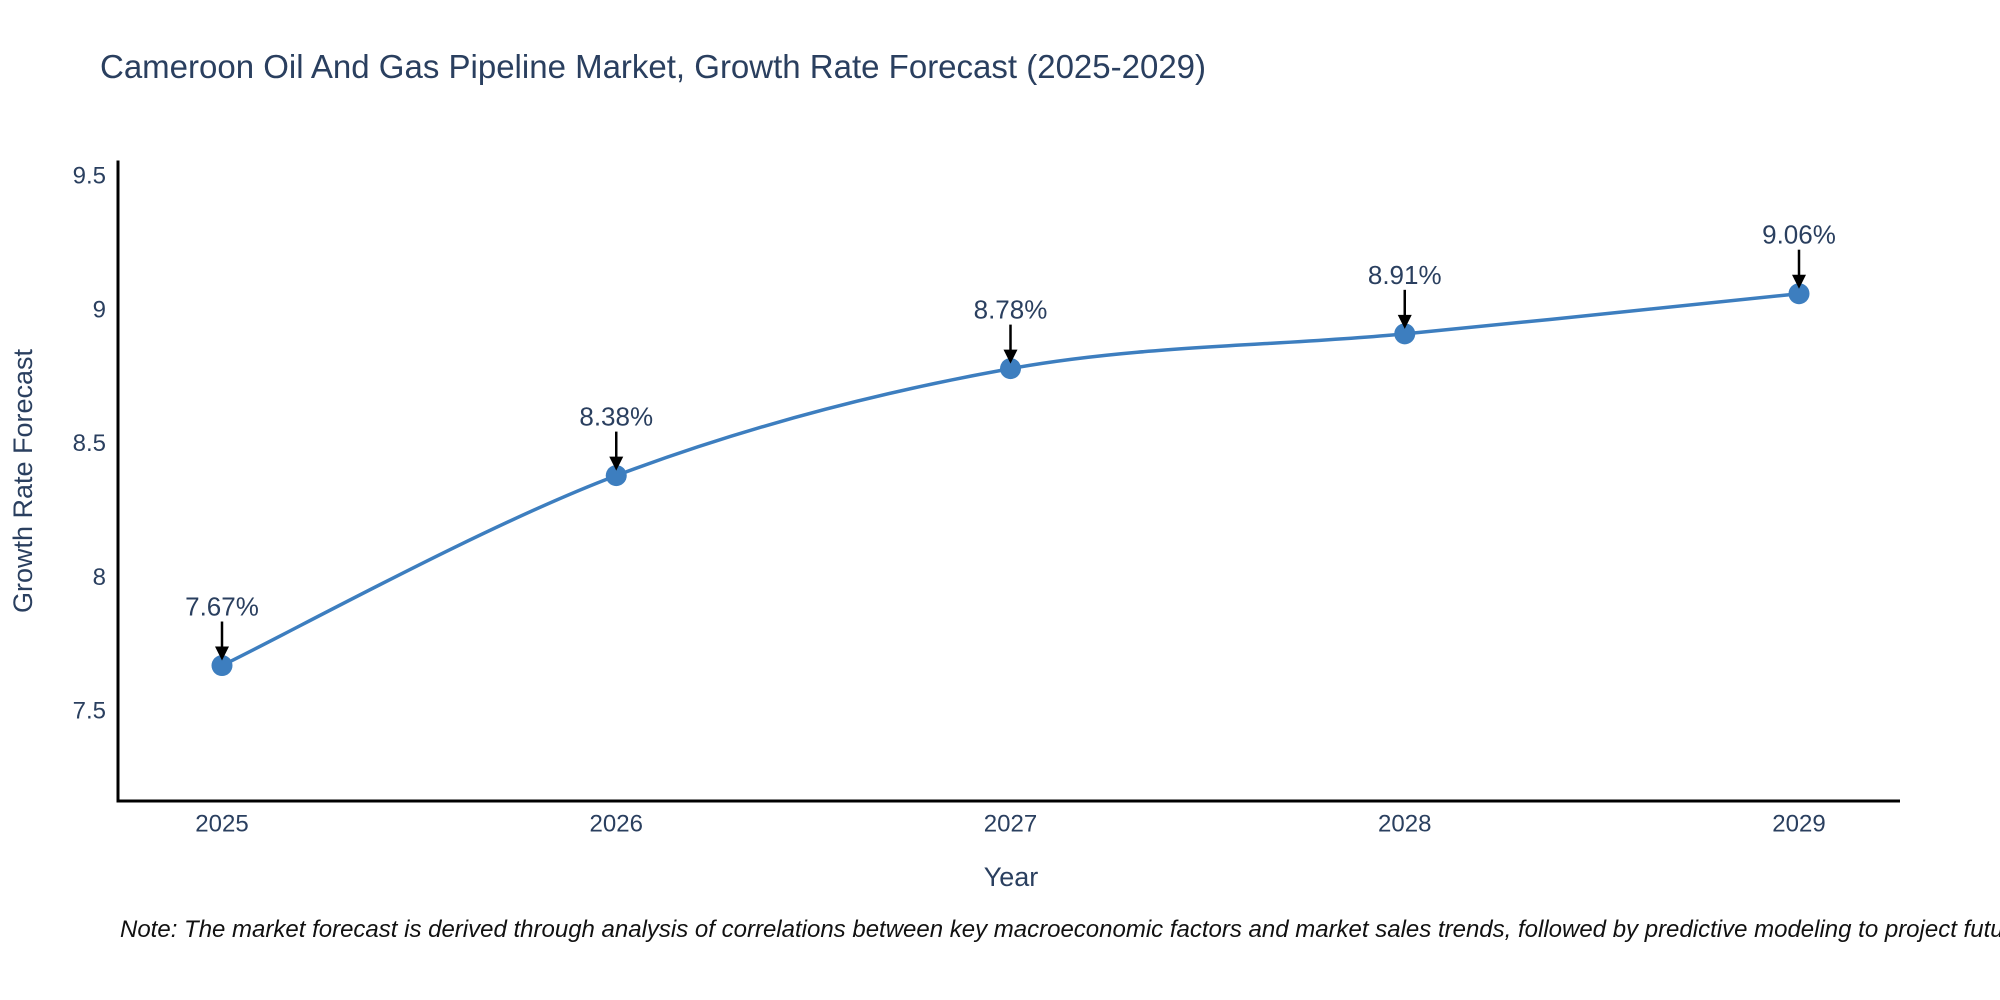 The width and height of the screenshot is (2000, 1000). What do you see at coordinates (89, 711) in the screenshot?
I see `y-tick-label: 7.5` at bounding box center [89, 711].